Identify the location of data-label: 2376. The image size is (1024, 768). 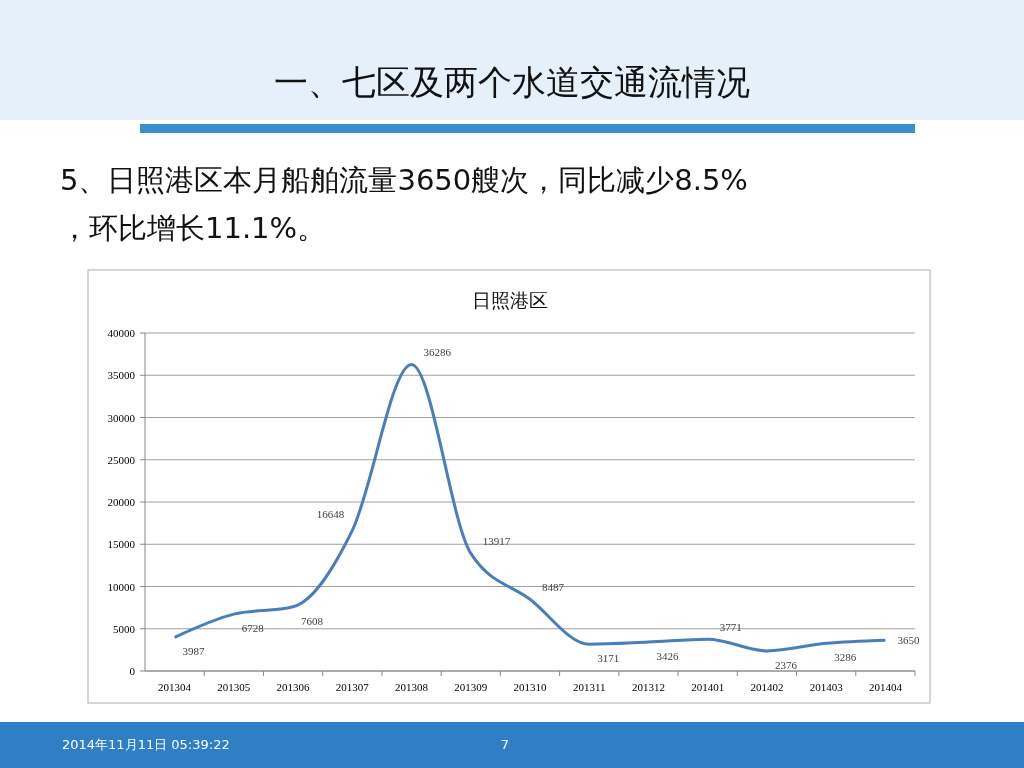
(786, 664).